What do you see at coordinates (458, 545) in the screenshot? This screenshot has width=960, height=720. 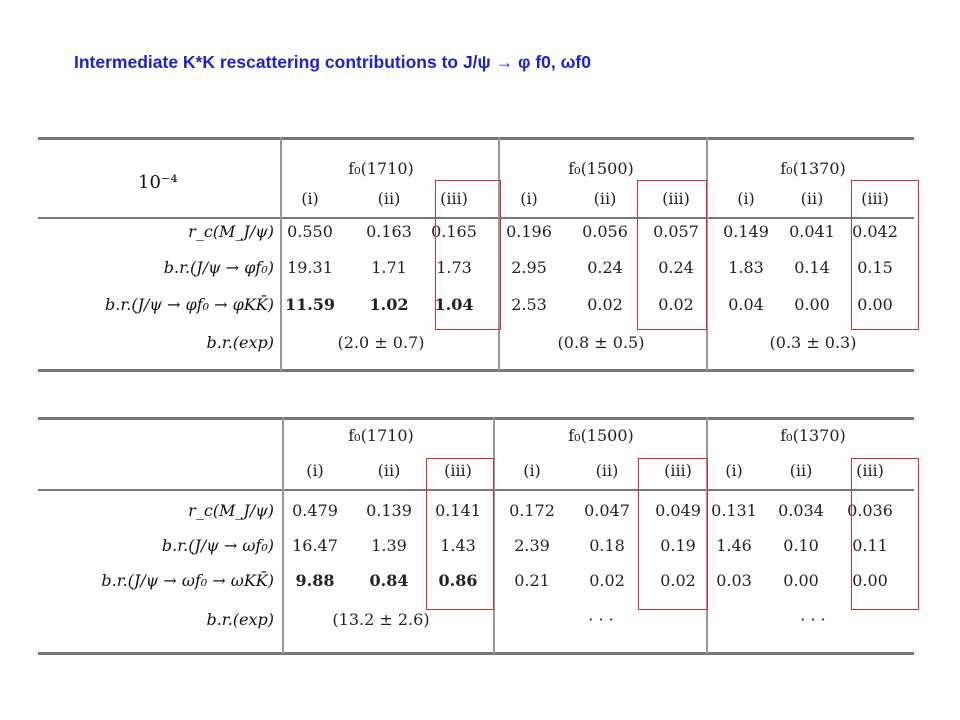 I see `table-cell: 1.43` at bounding box center [458, 545].